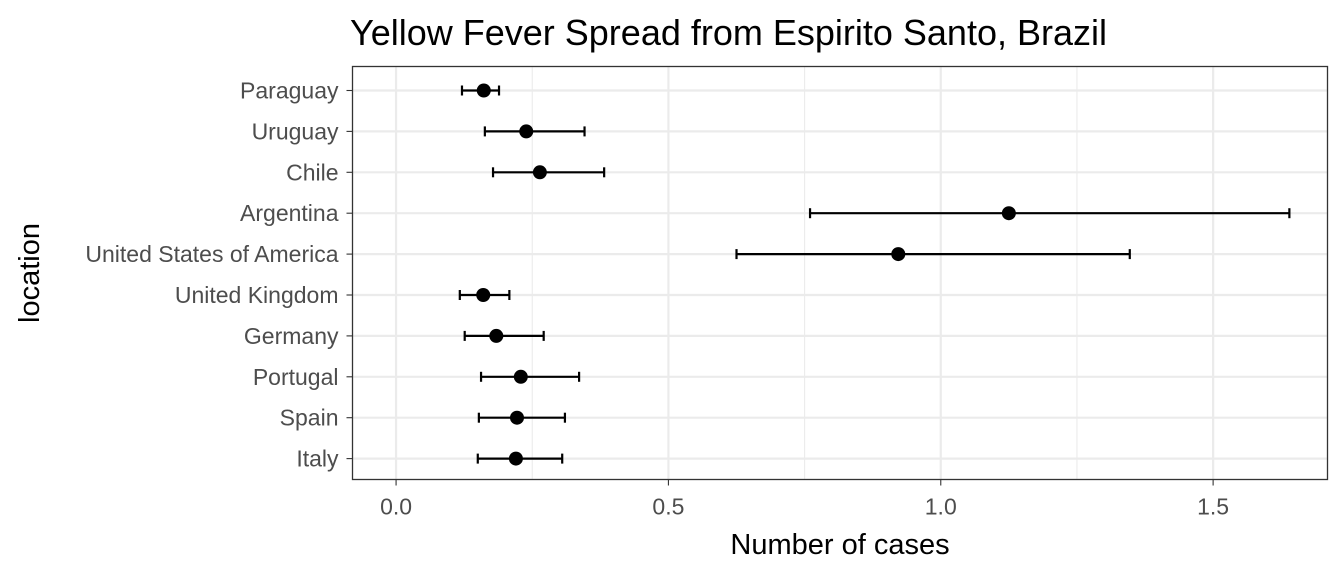 The width and height of the screenshot is (1344, 576). I want to click on x-tick-label: 1.5, so click(1213, 507).